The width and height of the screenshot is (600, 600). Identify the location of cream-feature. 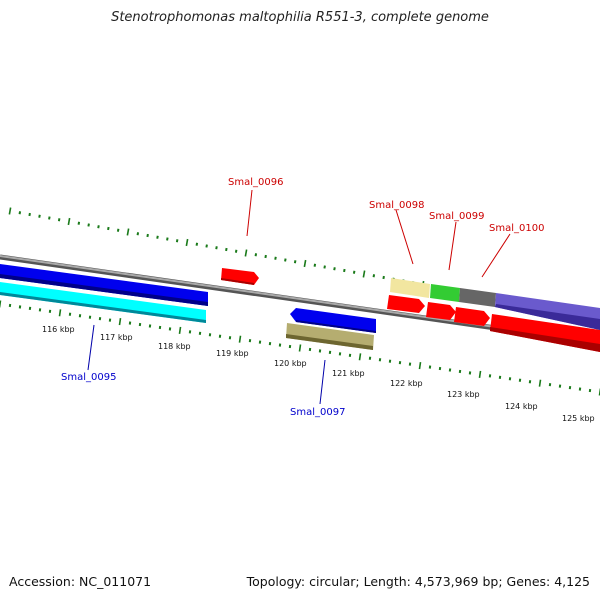
(410, 288).